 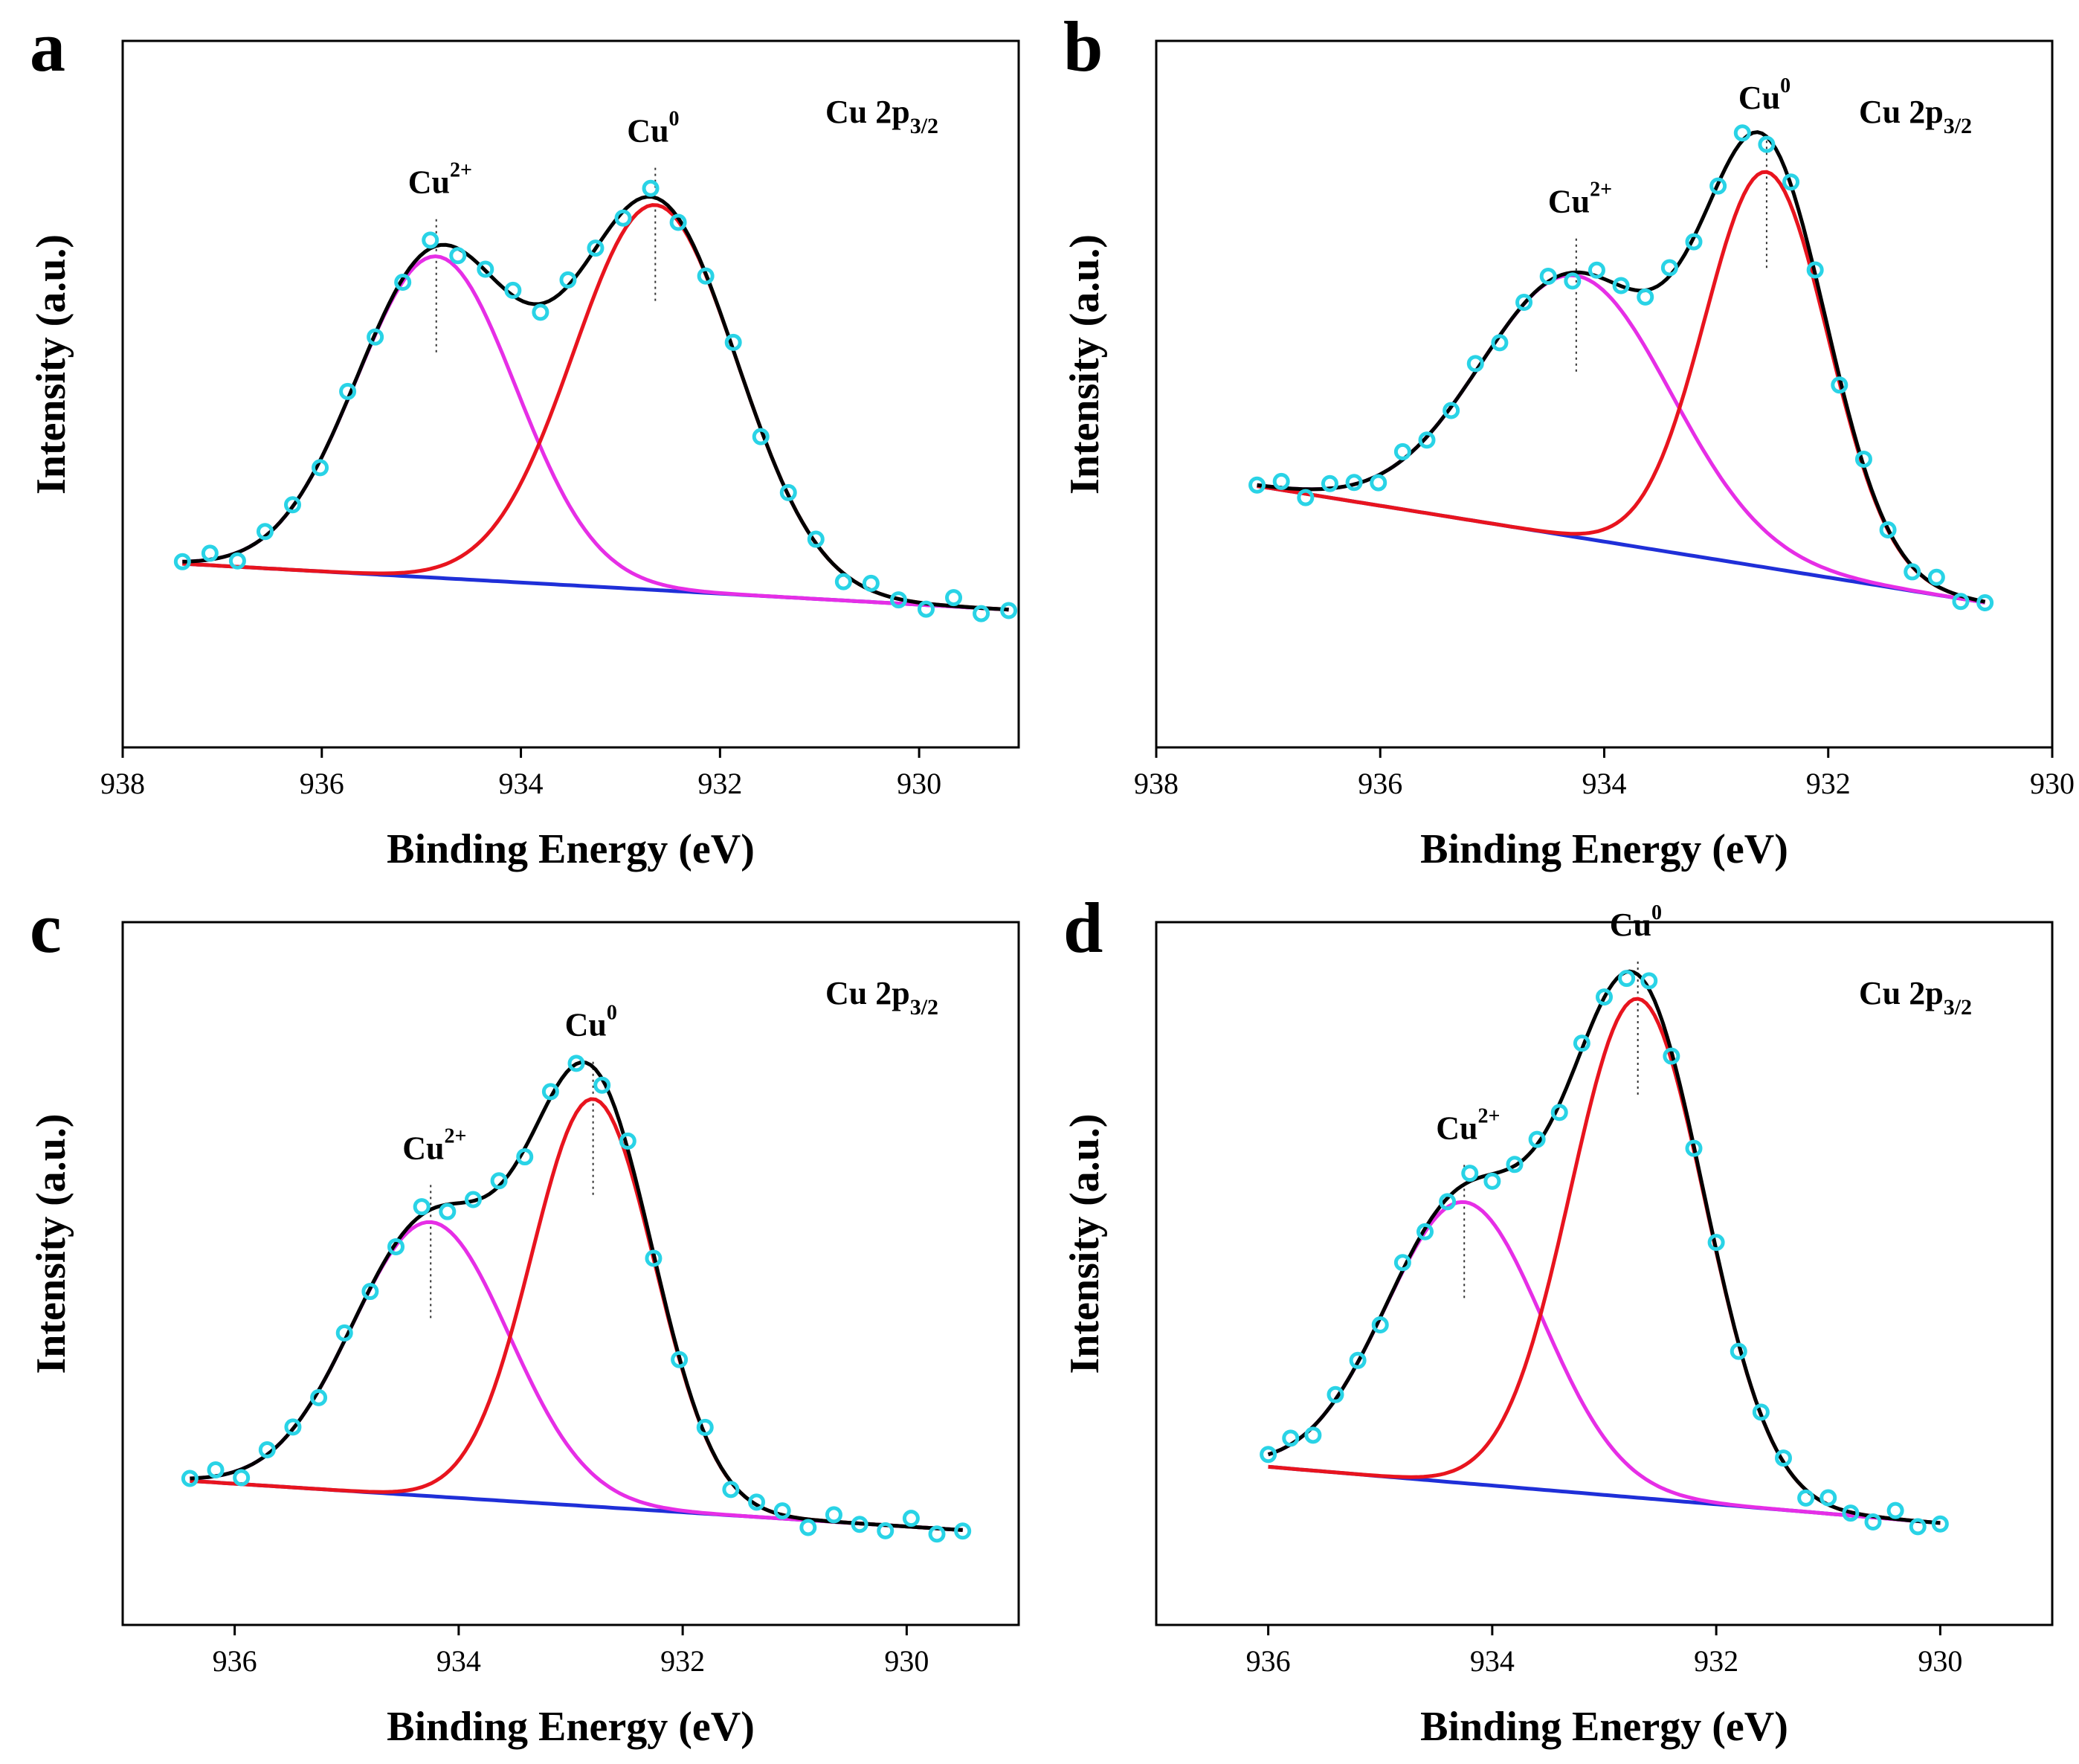 I want to click on x-tick-label: 934, so click(x=1604, y=783).